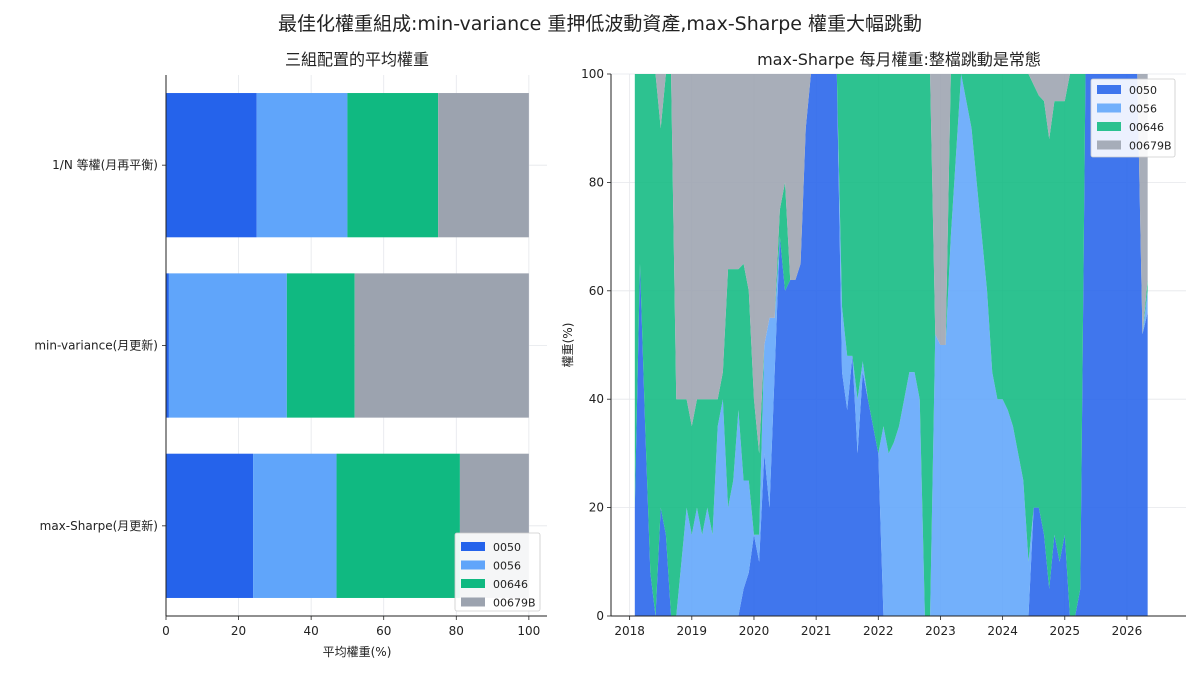 This screenshot has height=675, width=1200. What do you see at coordinates (816, 631) in the screenshot?
I see `right-x-tick-label: 2021` at bounding box center [816, 631].